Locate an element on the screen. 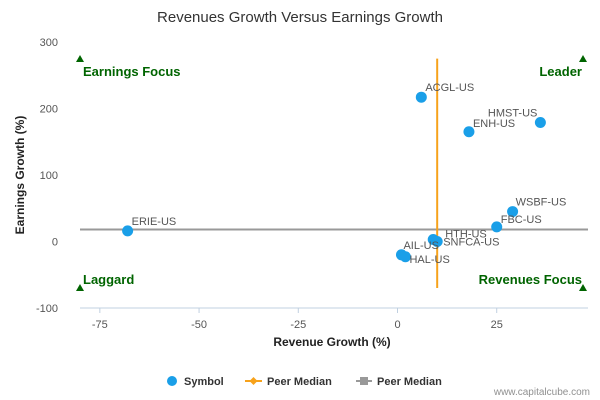  point-label: ENH-US is located at coordinates (494, 124).